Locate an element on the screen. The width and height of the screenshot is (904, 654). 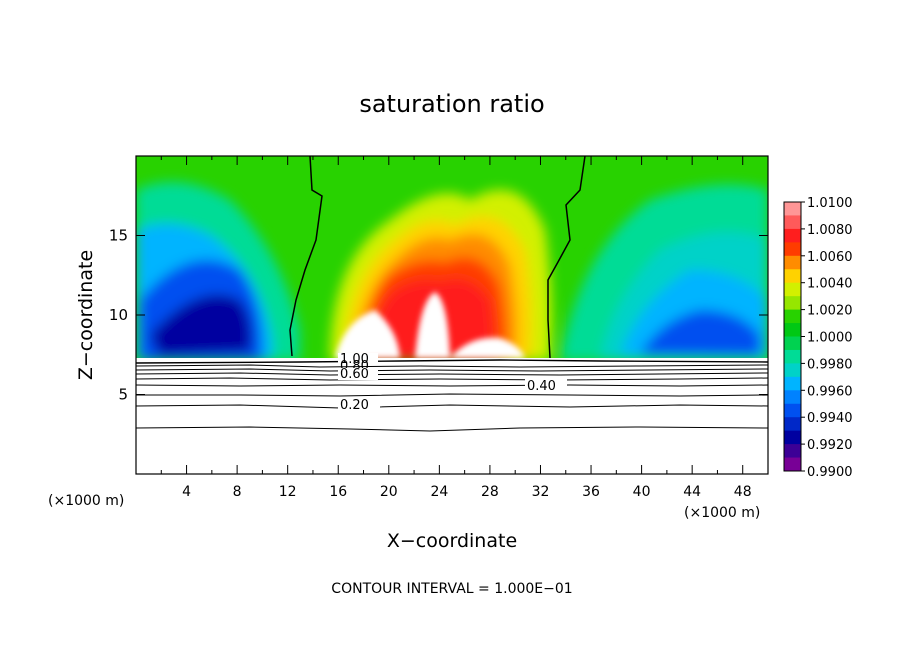
y-tick-label: 15 is located at coordinates (118, 236).